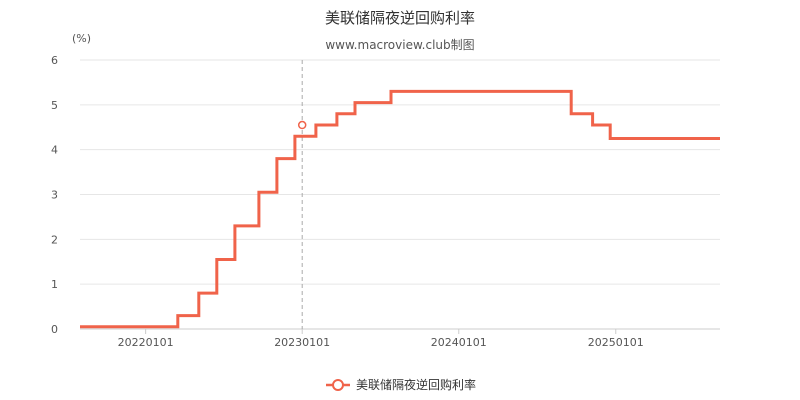  What do you see at coordinates (54, 284) in the screenshot?
I see `y-tick-label: 1` at bounding box center [54, 284].